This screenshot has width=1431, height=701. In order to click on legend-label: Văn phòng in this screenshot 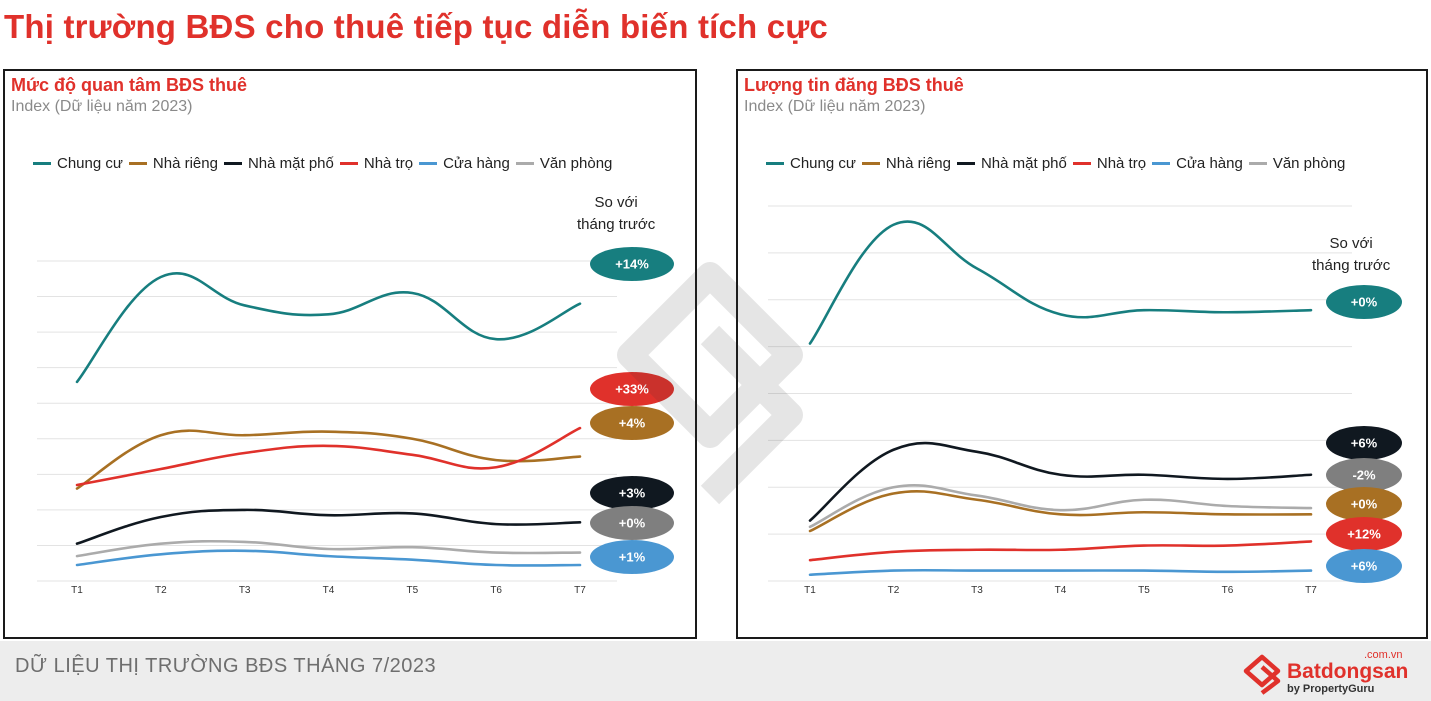, I will do `click(576, 163)`.